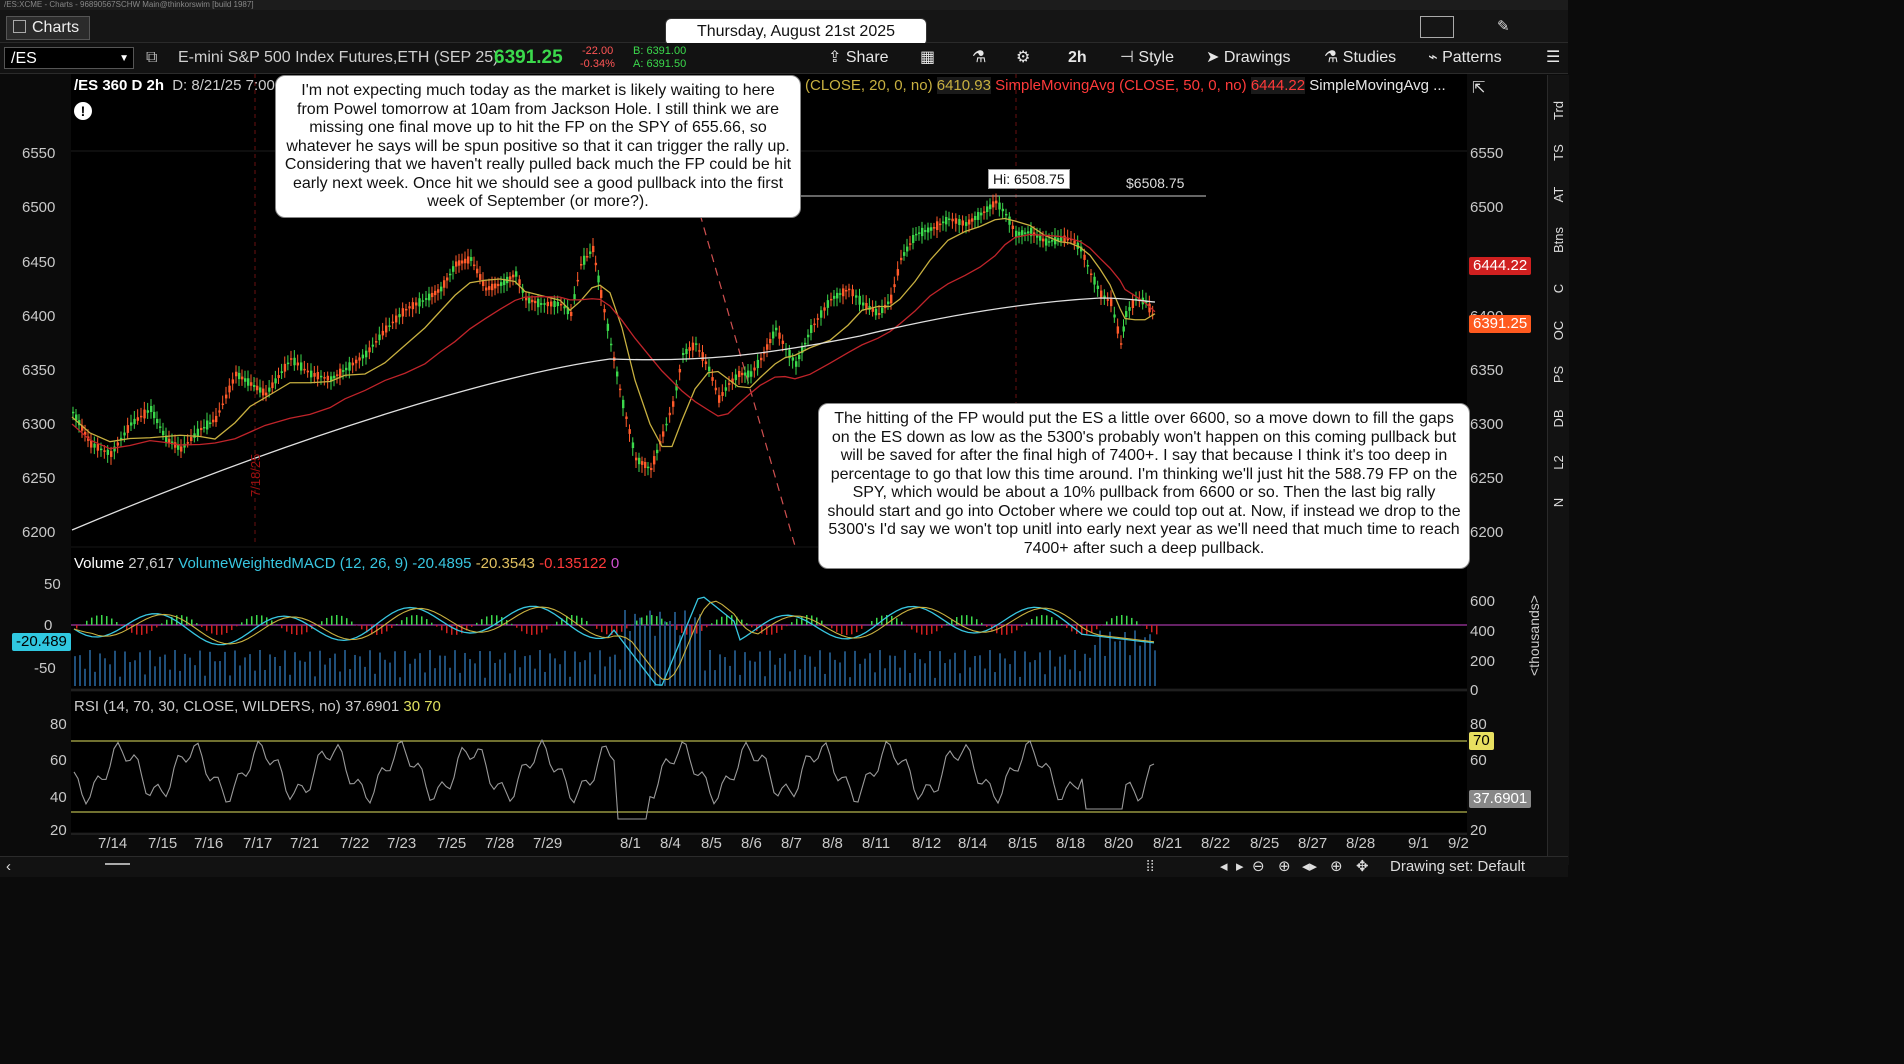 Image resolution: width=1904 pixels, height=1064 pixels. Describe the element at coordinates (1023, 57) in the screenshot. I see `gear-icon: ⚙` at that location.